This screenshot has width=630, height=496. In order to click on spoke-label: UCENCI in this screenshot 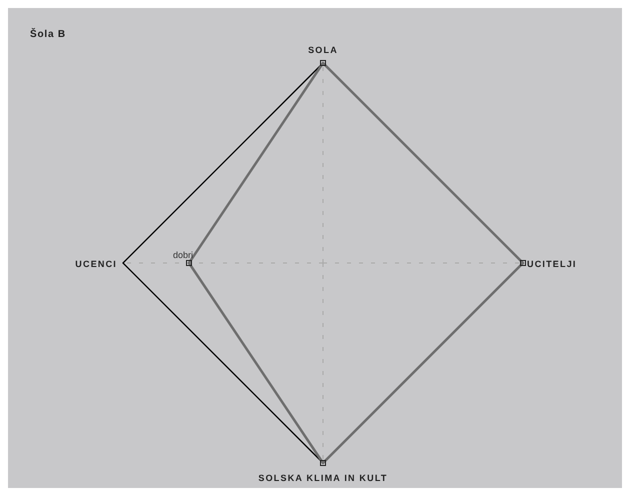, I will do `click(96, 264)`.